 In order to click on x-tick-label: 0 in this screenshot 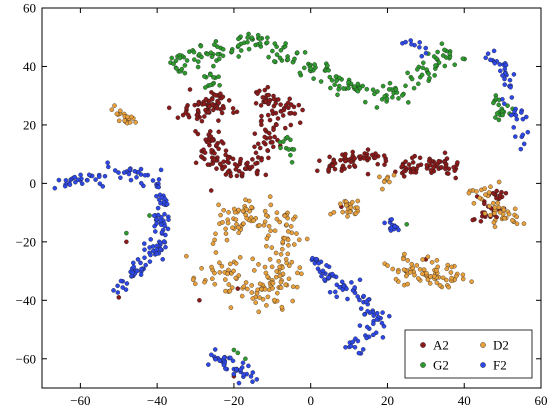, I will do `click(310, 400)`.